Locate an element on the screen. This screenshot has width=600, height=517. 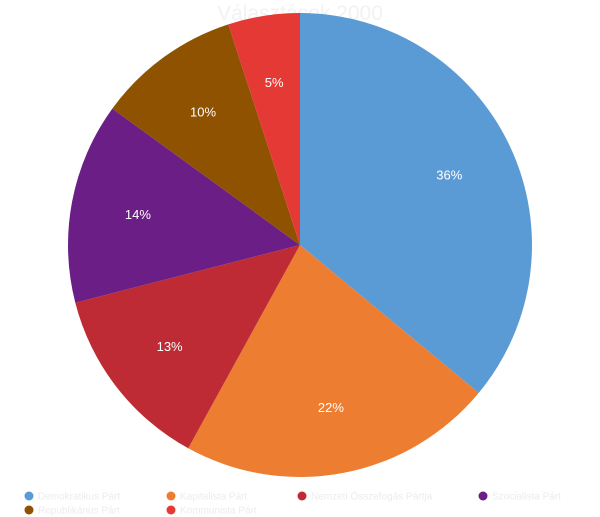
slice-label-szocialista-part: 14% is located at coordinates (138, 214).